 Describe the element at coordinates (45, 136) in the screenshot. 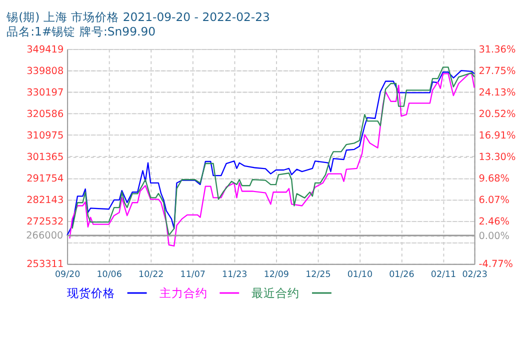

I see `y-tick-label: 310975` at that location.